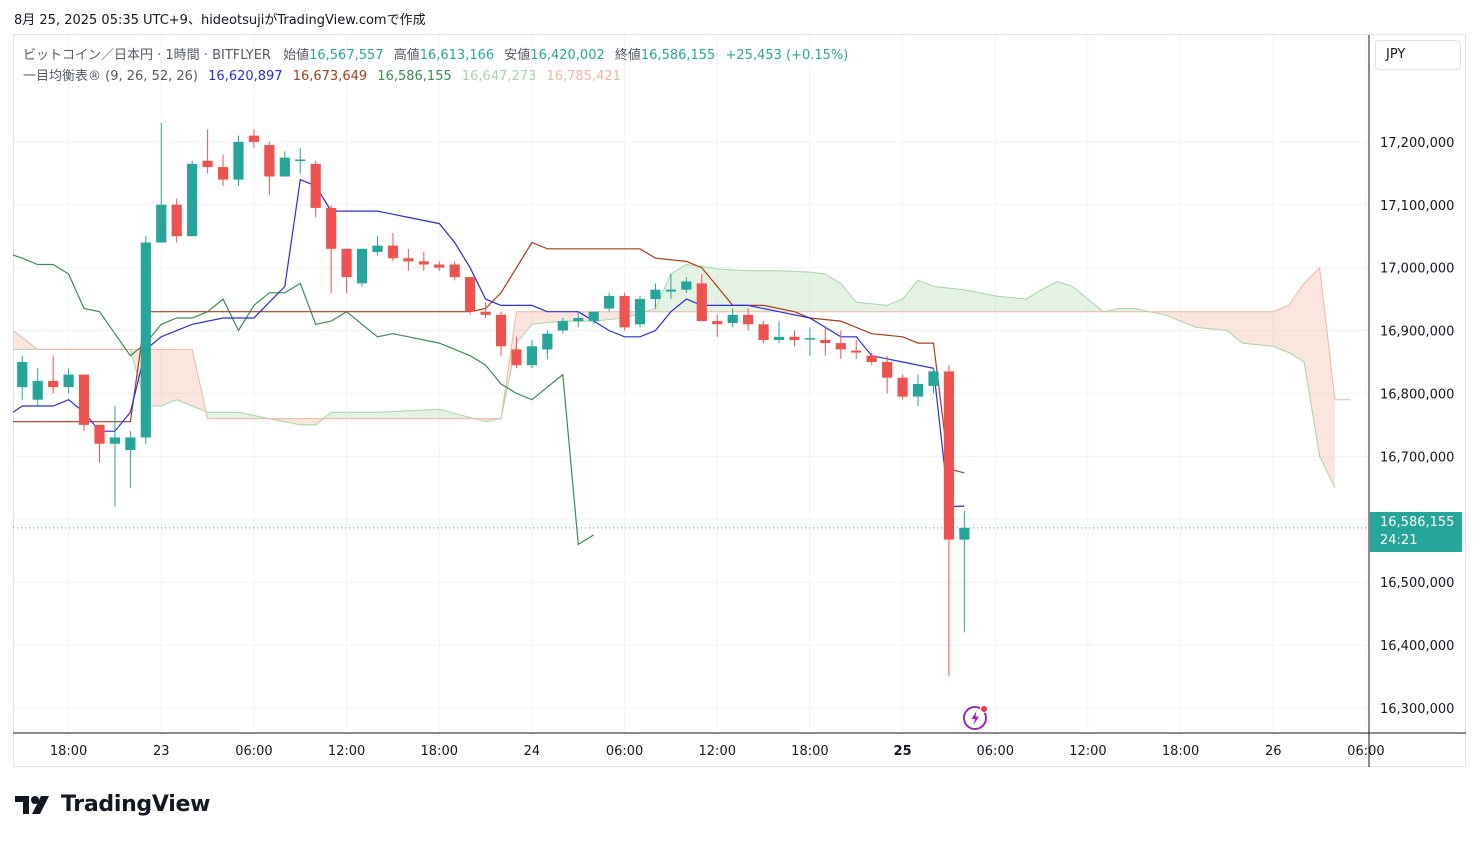 This screenshot has width=1479, height=843. Describe the element at coordinates (567, 55) in the screenshot. I see `legend-low-value: 16,420,002` at that location.